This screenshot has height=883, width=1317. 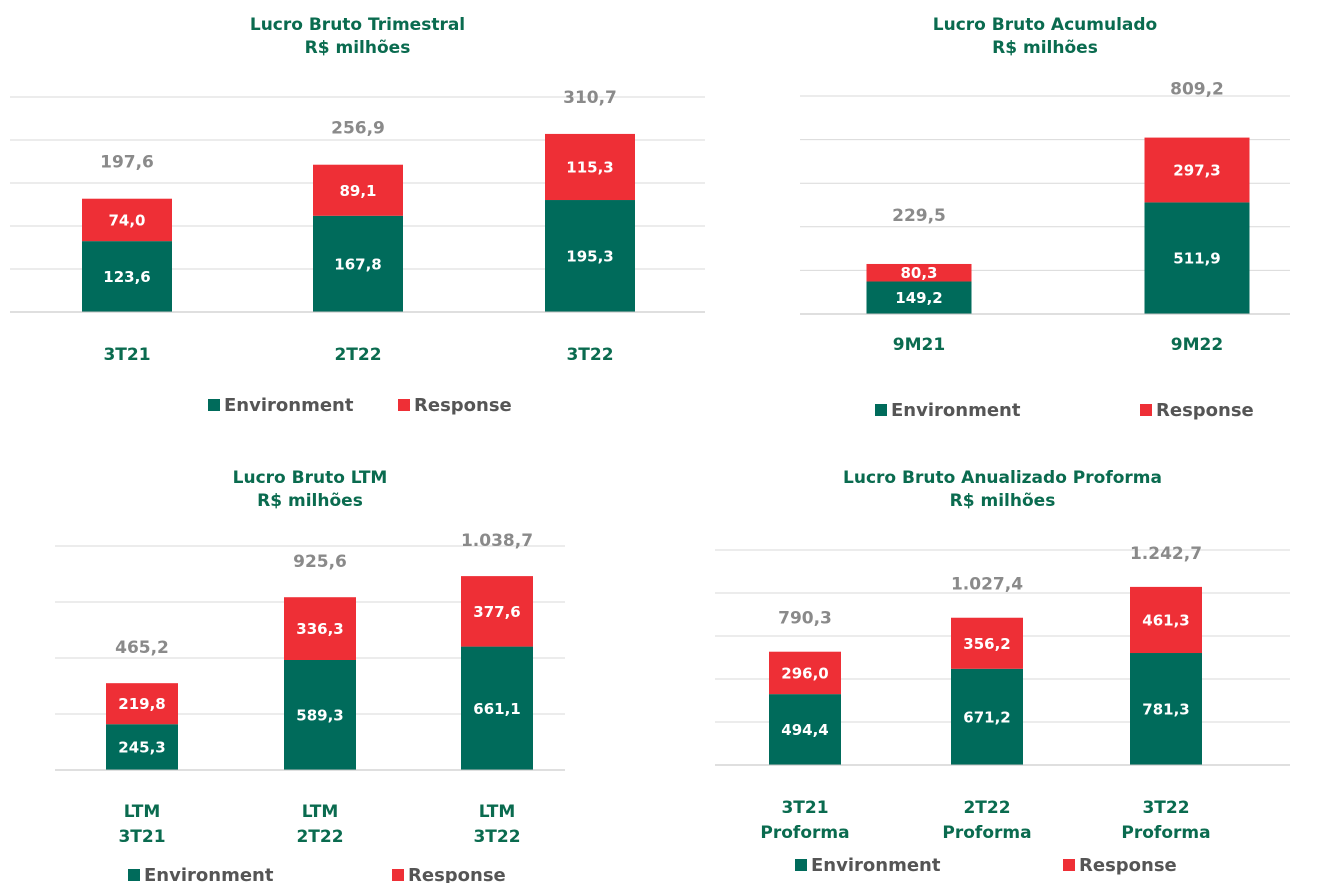 I want to click on total-label: 229,5, so click(x=919, y=216).